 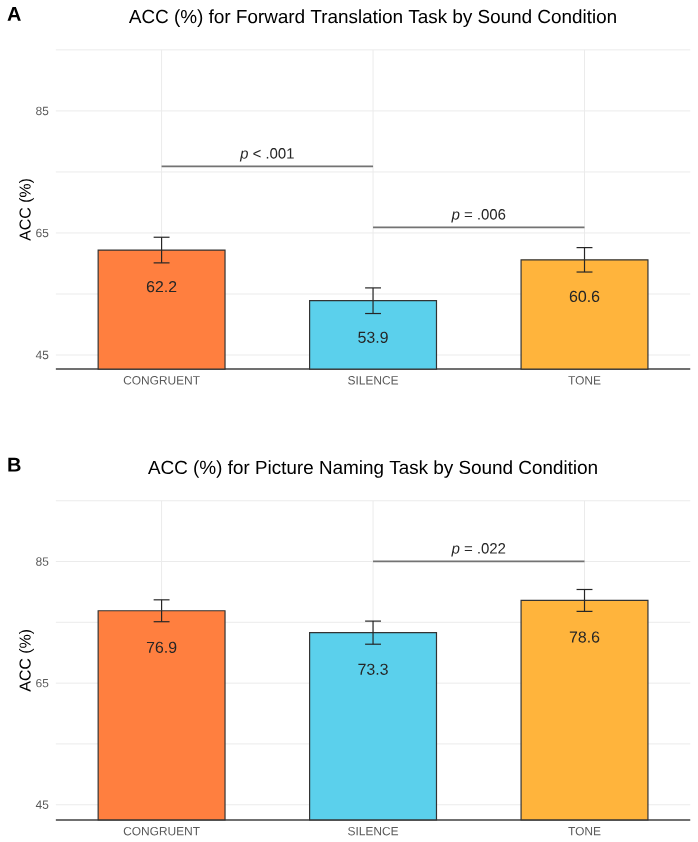 What do you see at coordinates (372, 469) in the screenshot?
I see `chart-title: ACC (%) for Picture Naming Task by Sound Condition` at bounding box center [372, 469].